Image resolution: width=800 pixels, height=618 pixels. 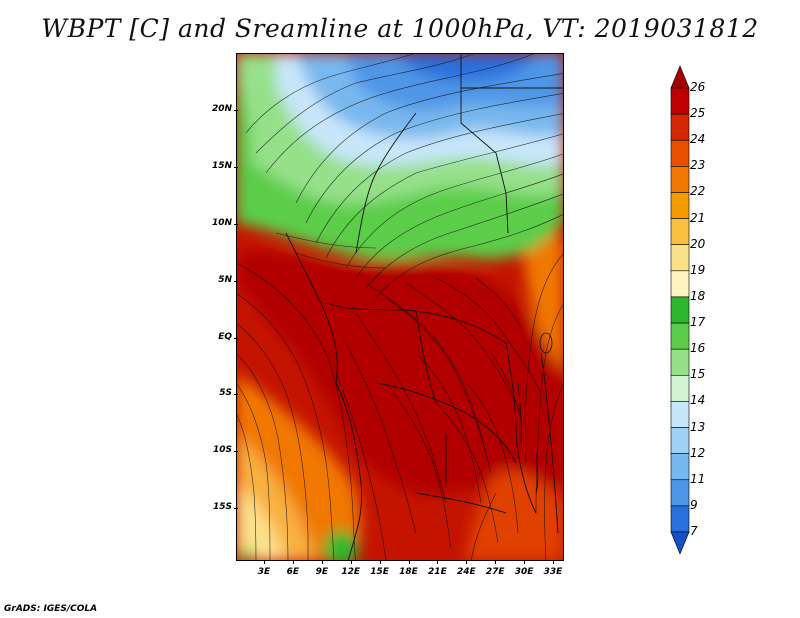 I want to click on lat-label: 15S, so click(x=222, y=507).